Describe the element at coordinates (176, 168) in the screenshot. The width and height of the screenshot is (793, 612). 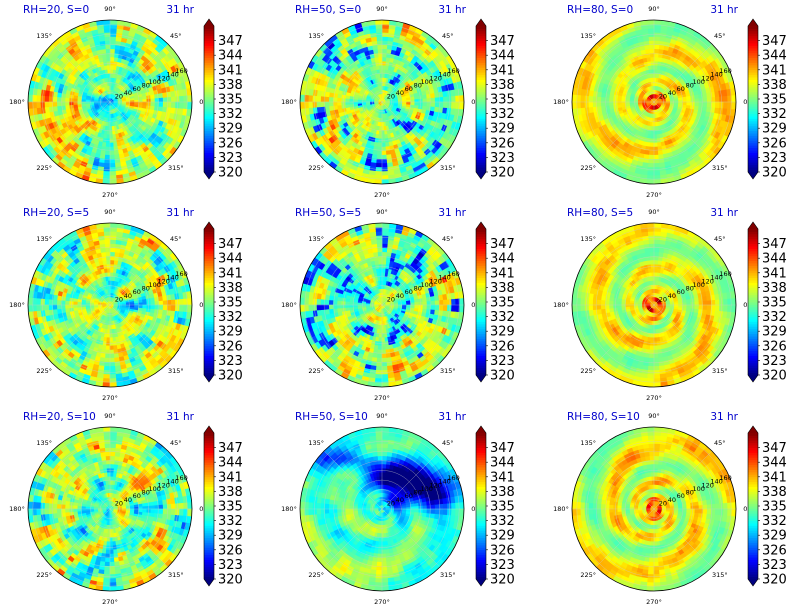
I see `angular-tick-label: 315°` at that location.